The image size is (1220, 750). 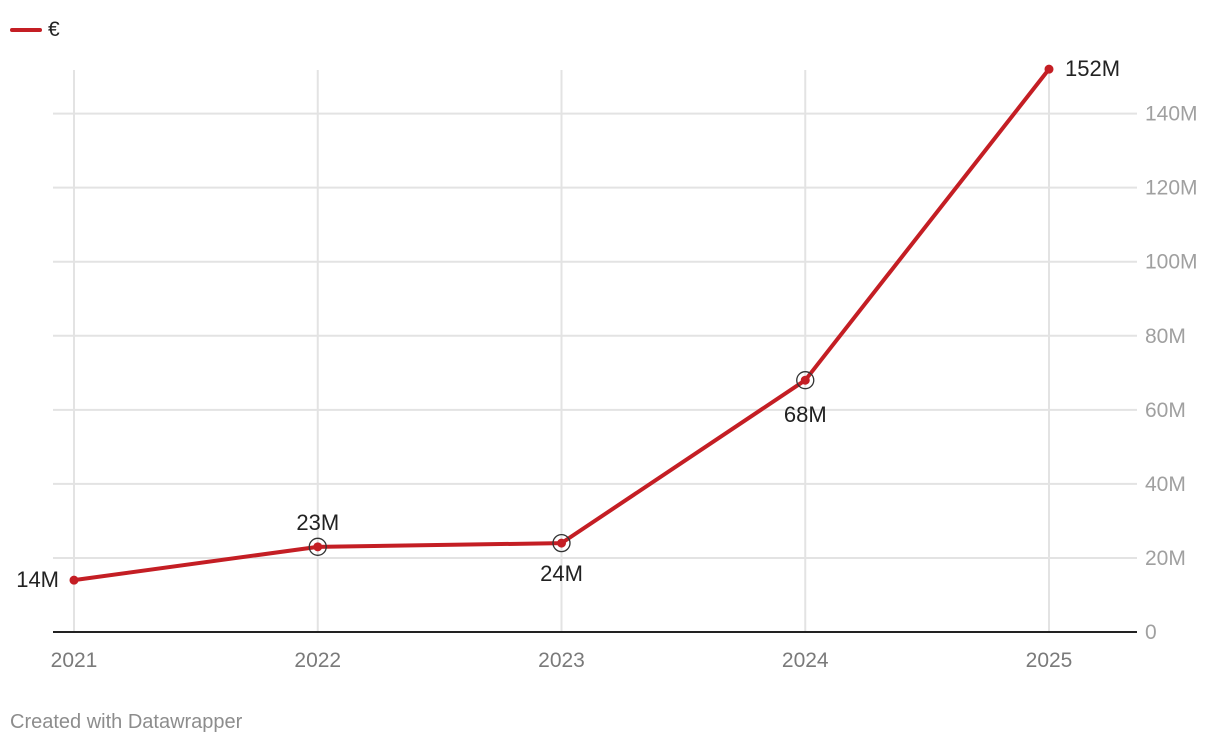 I want to click on y-tick-label: 120M, so click(x=1171, y=188).